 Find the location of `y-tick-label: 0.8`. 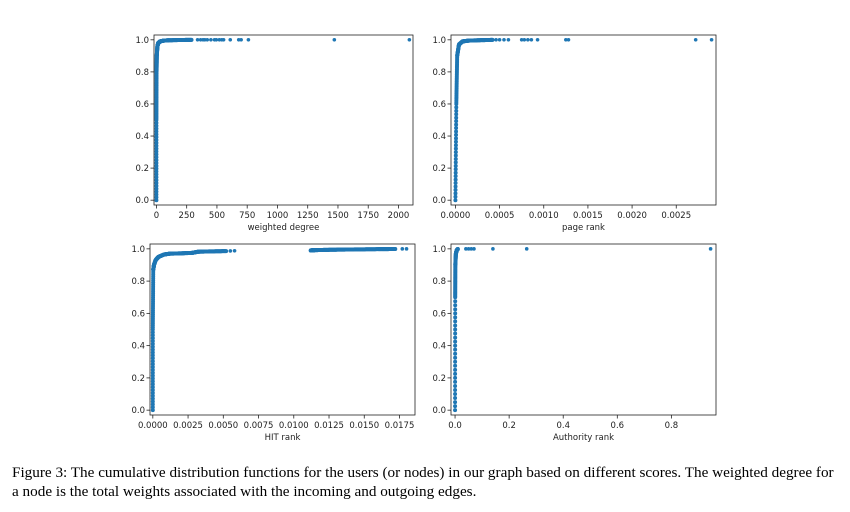

y-tick-label: 0.8 is located at coordinates (142, 73).